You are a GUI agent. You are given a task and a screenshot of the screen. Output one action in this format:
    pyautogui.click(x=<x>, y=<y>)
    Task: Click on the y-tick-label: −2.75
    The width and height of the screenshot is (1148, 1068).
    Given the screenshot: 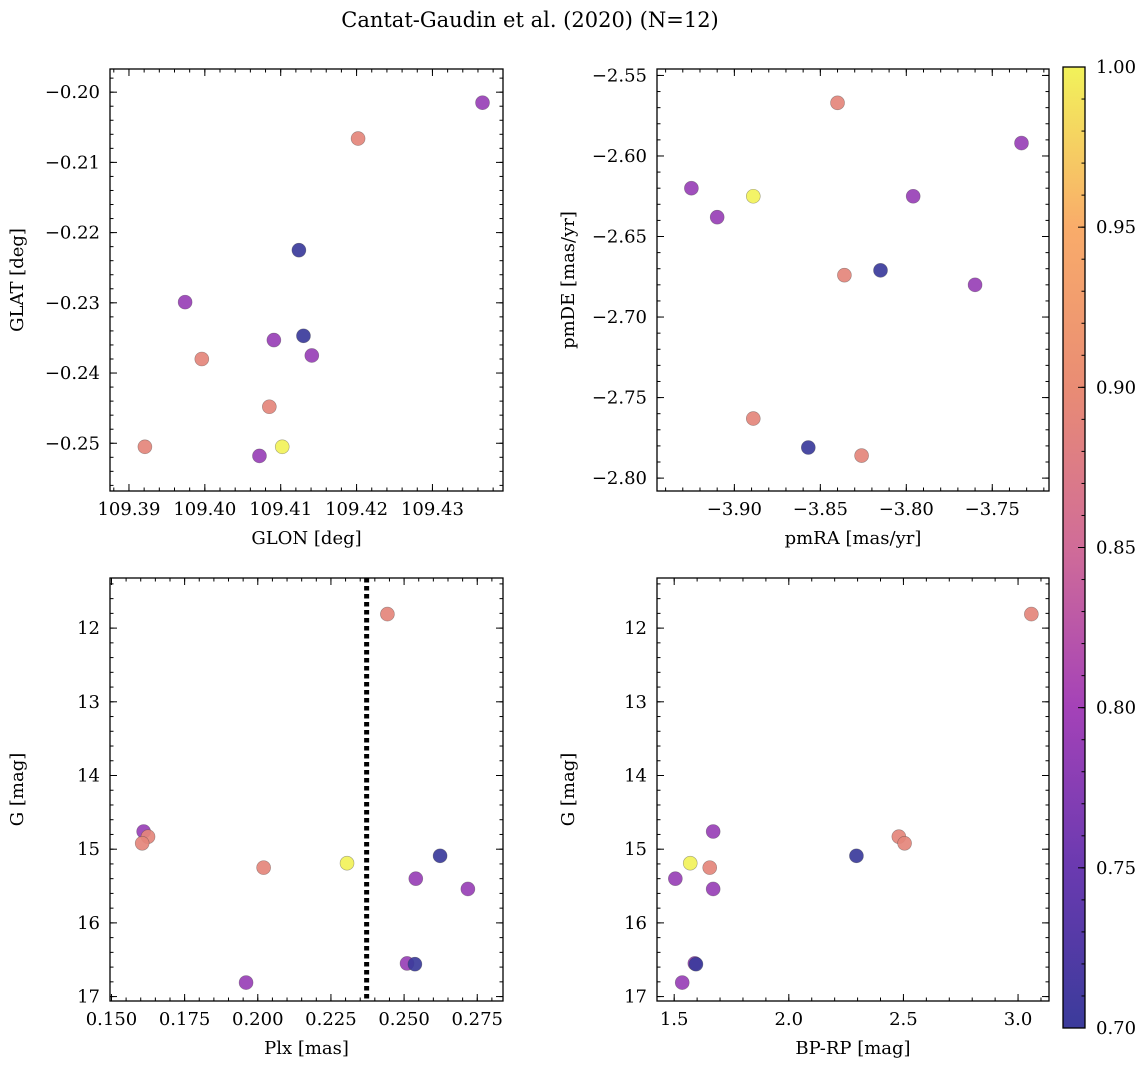 What is the action you would take?
    pyautogui.click(x=619, y=398)
    